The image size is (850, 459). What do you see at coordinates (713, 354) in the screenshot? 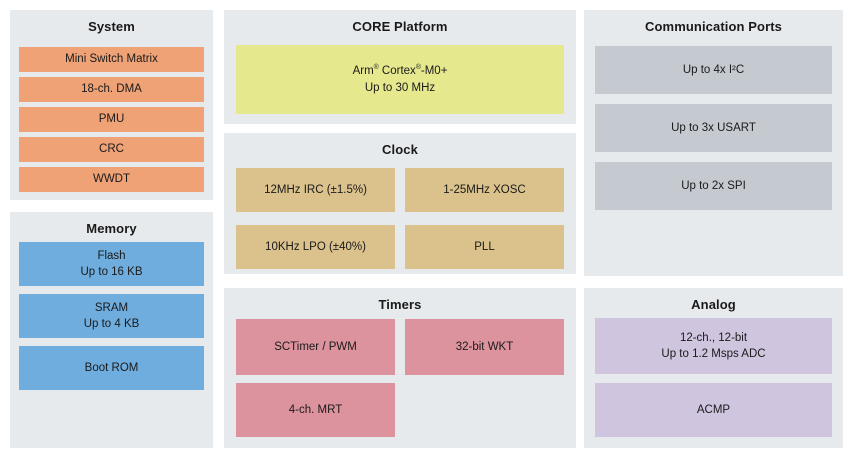
I see `block-sublabel: Up to 1.2 Msps ADC` at bounding box center [713, 354].